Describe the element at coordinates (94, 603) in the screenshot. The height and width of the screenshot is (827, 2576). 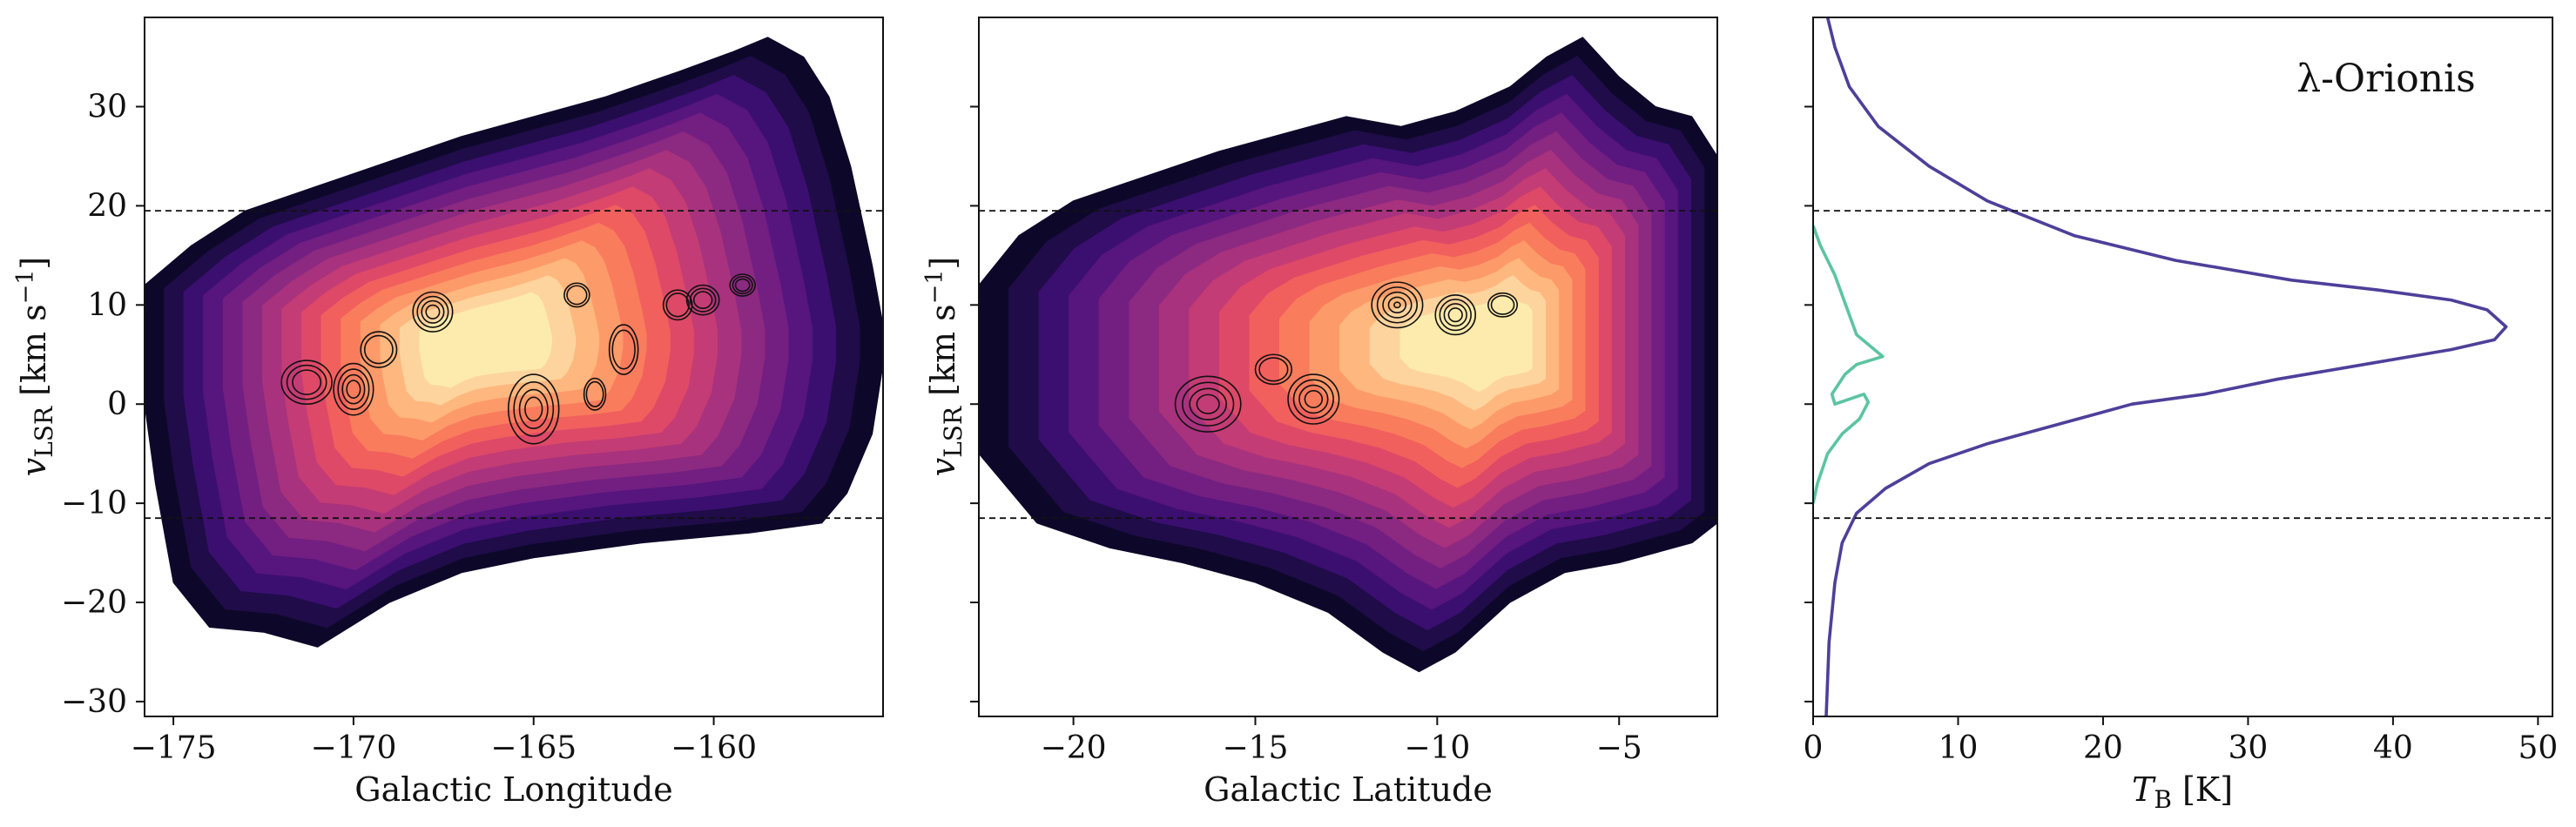
I see `y-tick-label: −20` at that location.